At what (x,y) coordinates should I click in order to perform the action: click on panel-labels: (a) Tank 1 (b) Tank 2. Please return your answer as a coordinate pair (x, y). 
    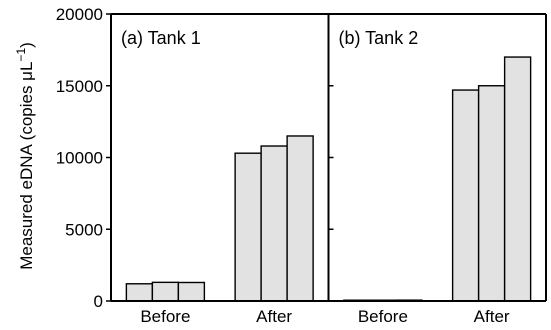
    Looking at the image, I should click on (269, 38).